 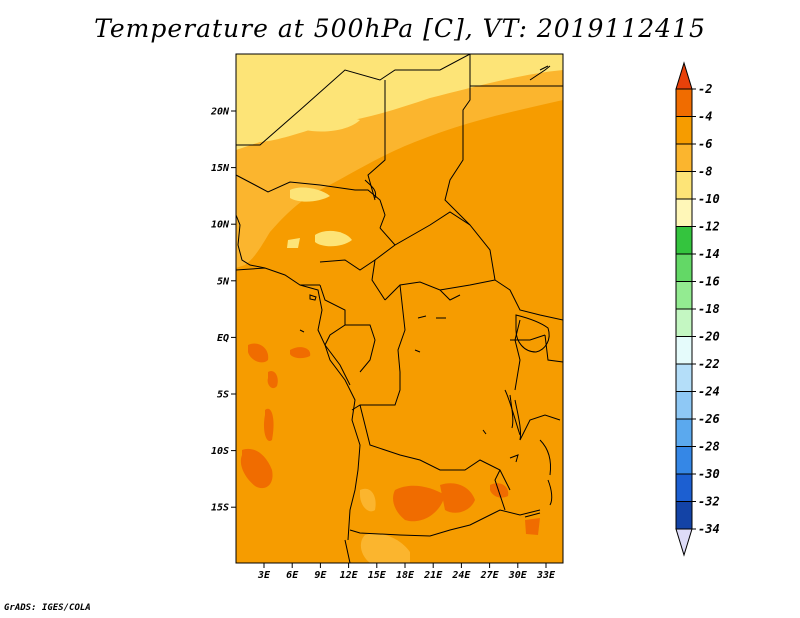 What do you see at coordinates (709, 447) in the screenshot?
I see `colorbar-label: -28` at bounding box center [709, 447].